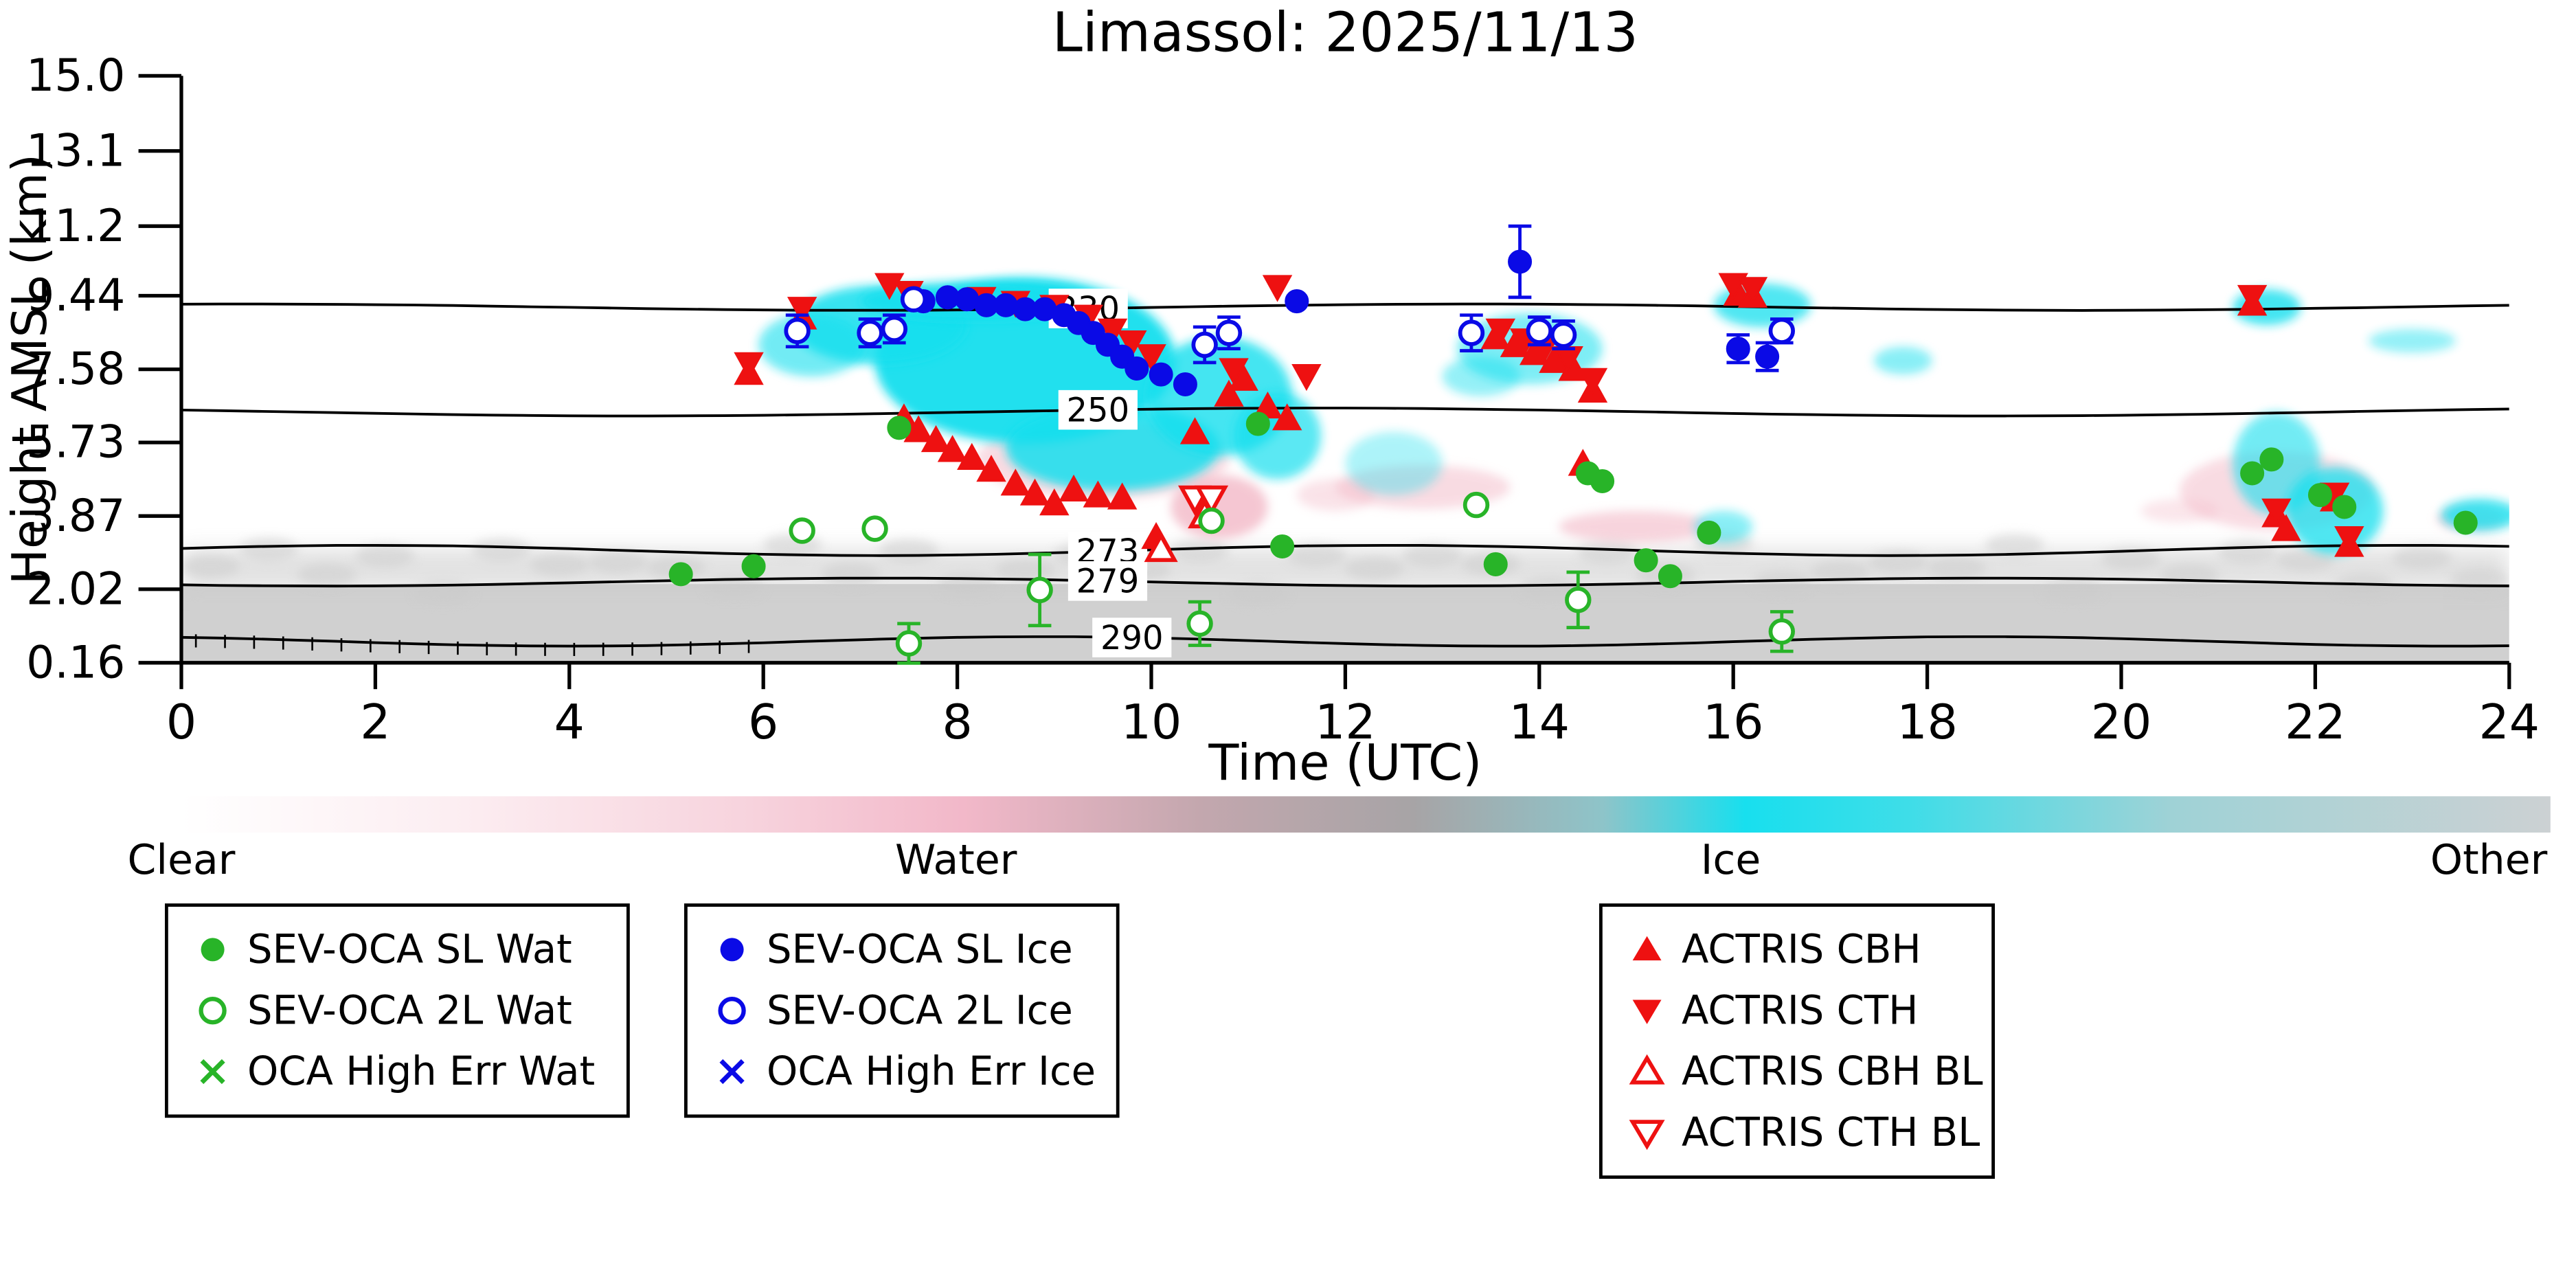  I want to click on colorbar-label-clear: Clear, so click(181, 859).